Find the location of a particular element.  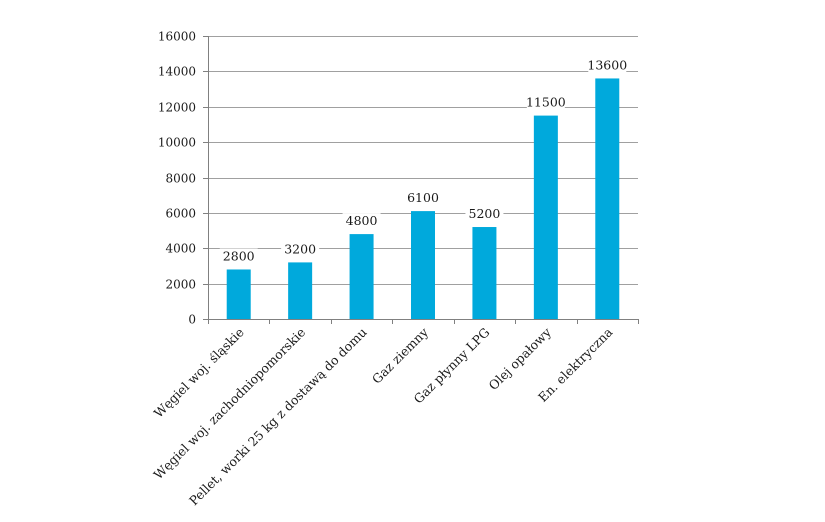

data-label: 2800 is located at coordinates (239, 255).